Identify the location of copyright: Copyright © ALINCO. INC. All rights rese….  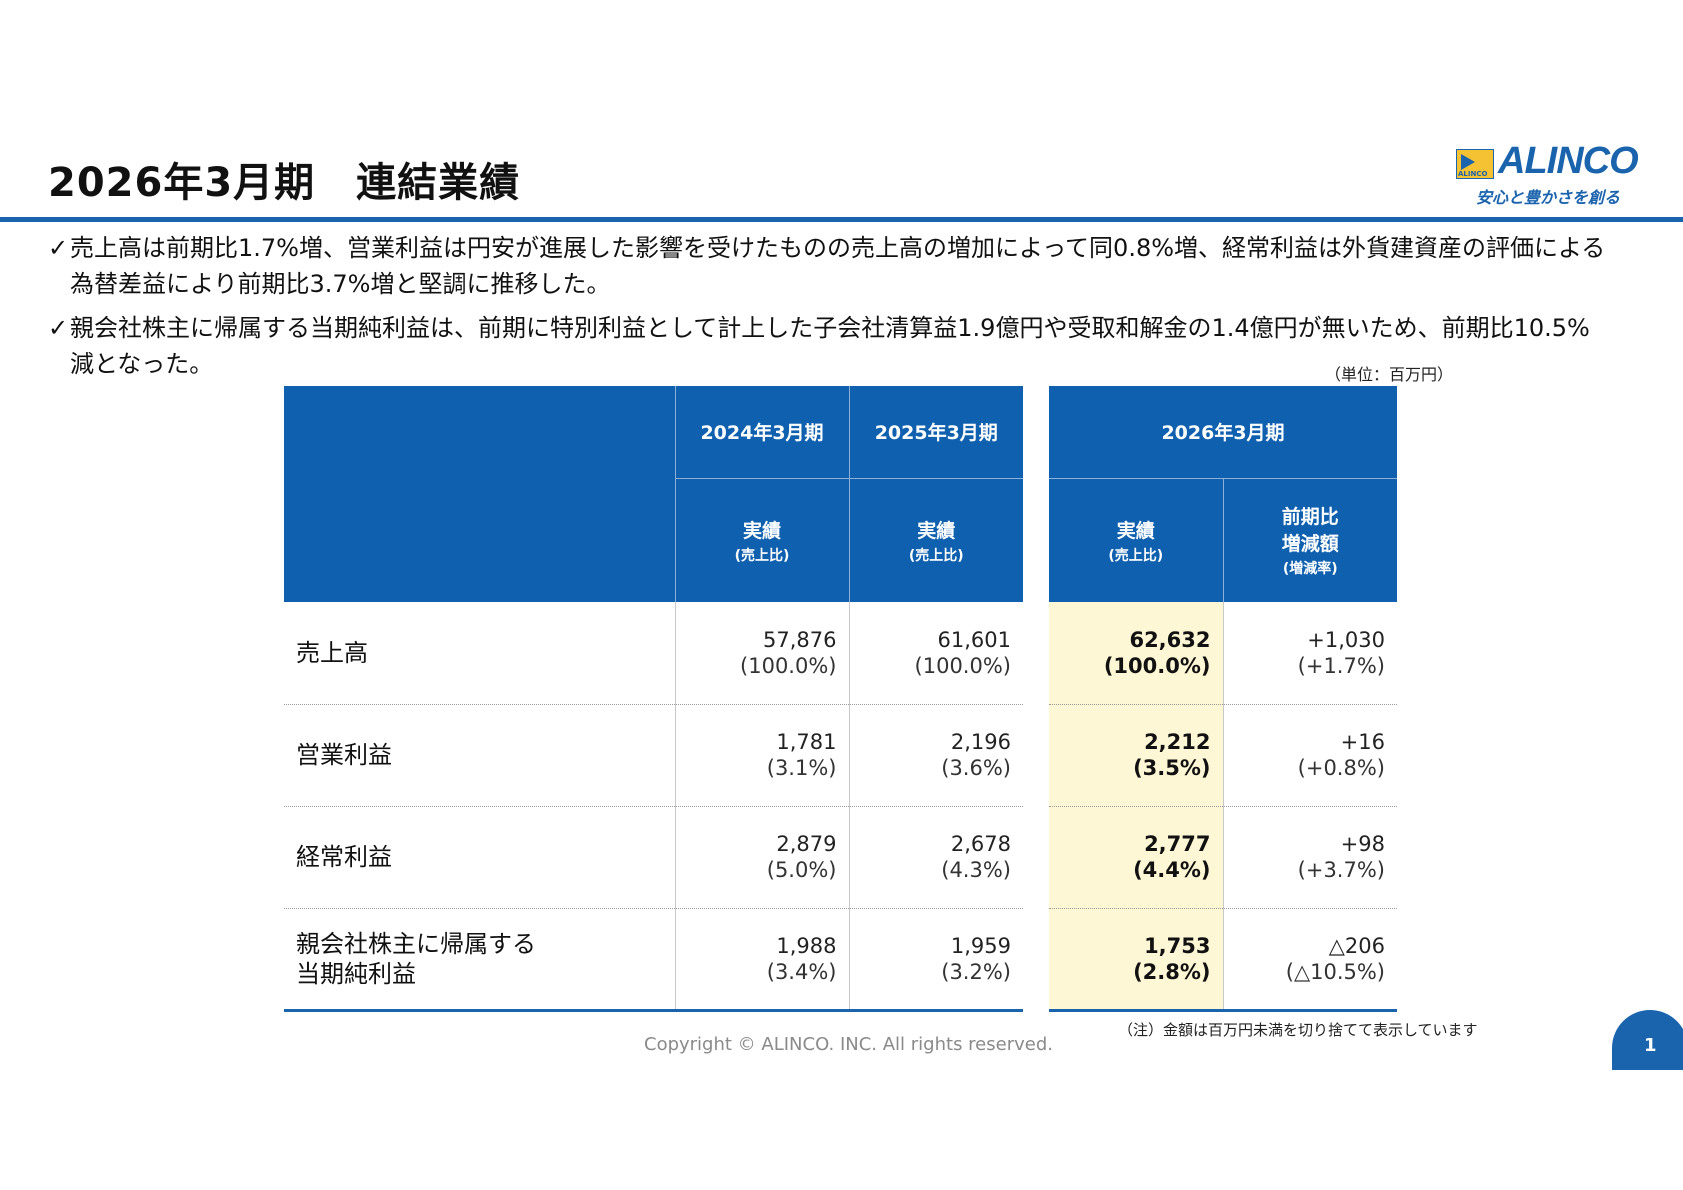
(848, 1044).